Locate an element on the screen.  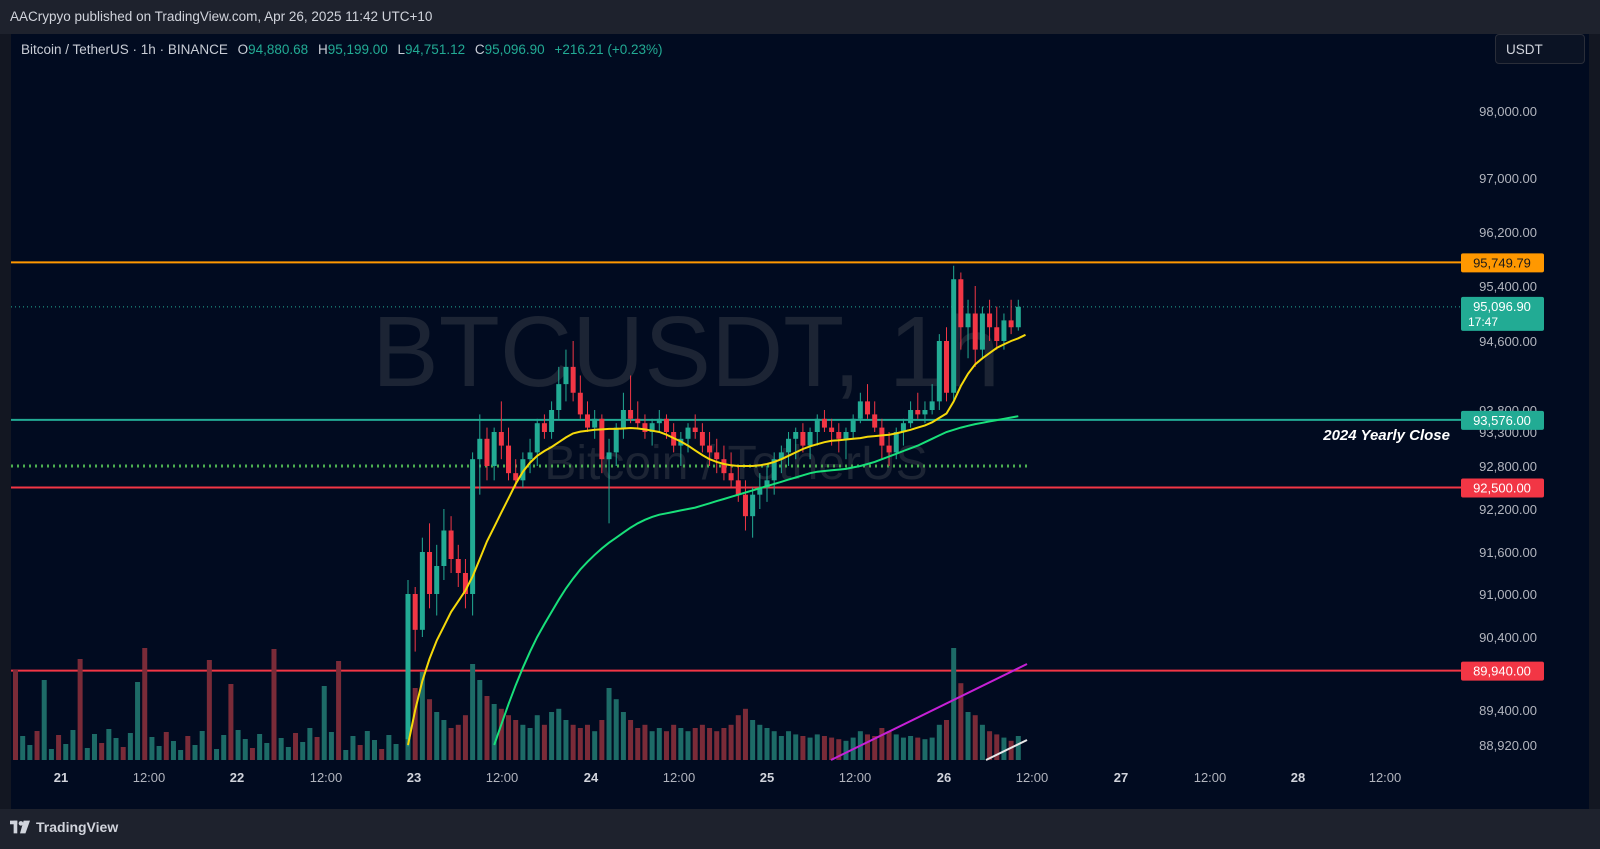
currency-unit-button: USDT is located at coordinates (1540, 49).